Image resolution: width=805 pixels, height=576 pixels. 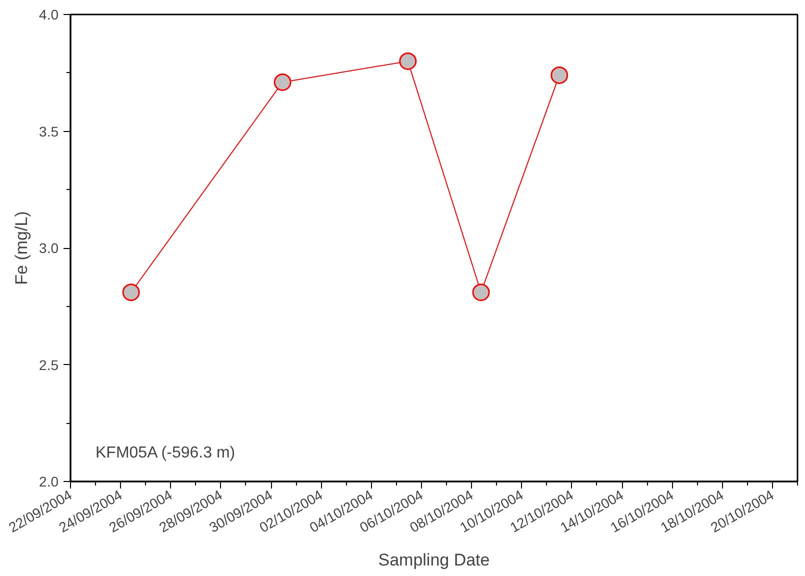 I want to click on y-axis-title: Fe (mg/L), so click(x=22, y=248).